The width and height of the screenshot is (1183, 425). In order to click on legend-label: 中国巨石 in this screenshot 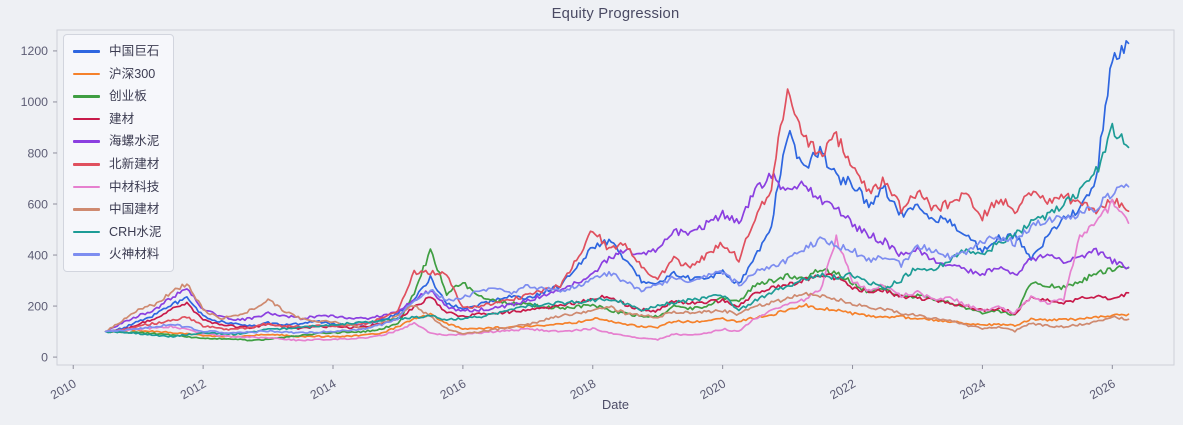, I will do `click(134, 51)`.